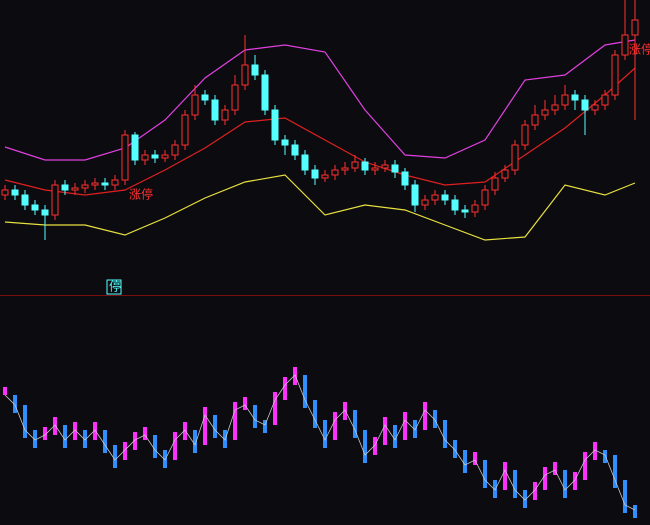 The image size is (650, 525). I want to click on band-line, so click(320, 207).